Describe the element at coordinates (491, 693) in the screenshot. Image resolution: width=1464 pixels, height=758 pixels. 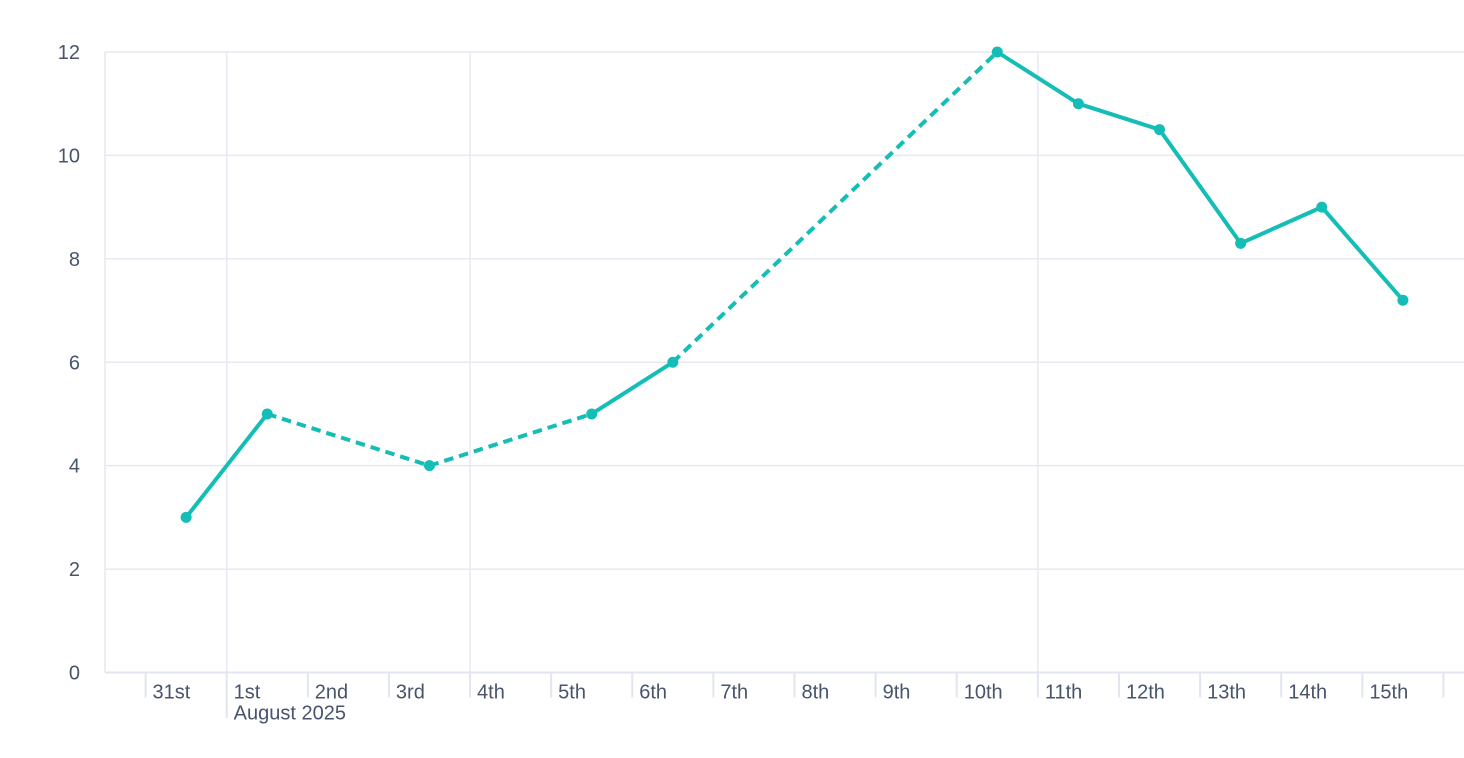
I see `x-tick-label: 4th` at that location.